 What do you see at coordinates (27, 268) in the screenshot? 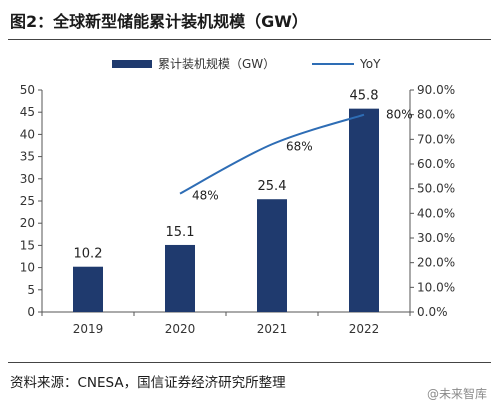
I see `y-tick-label: 10` at bounding box center [27, 268].